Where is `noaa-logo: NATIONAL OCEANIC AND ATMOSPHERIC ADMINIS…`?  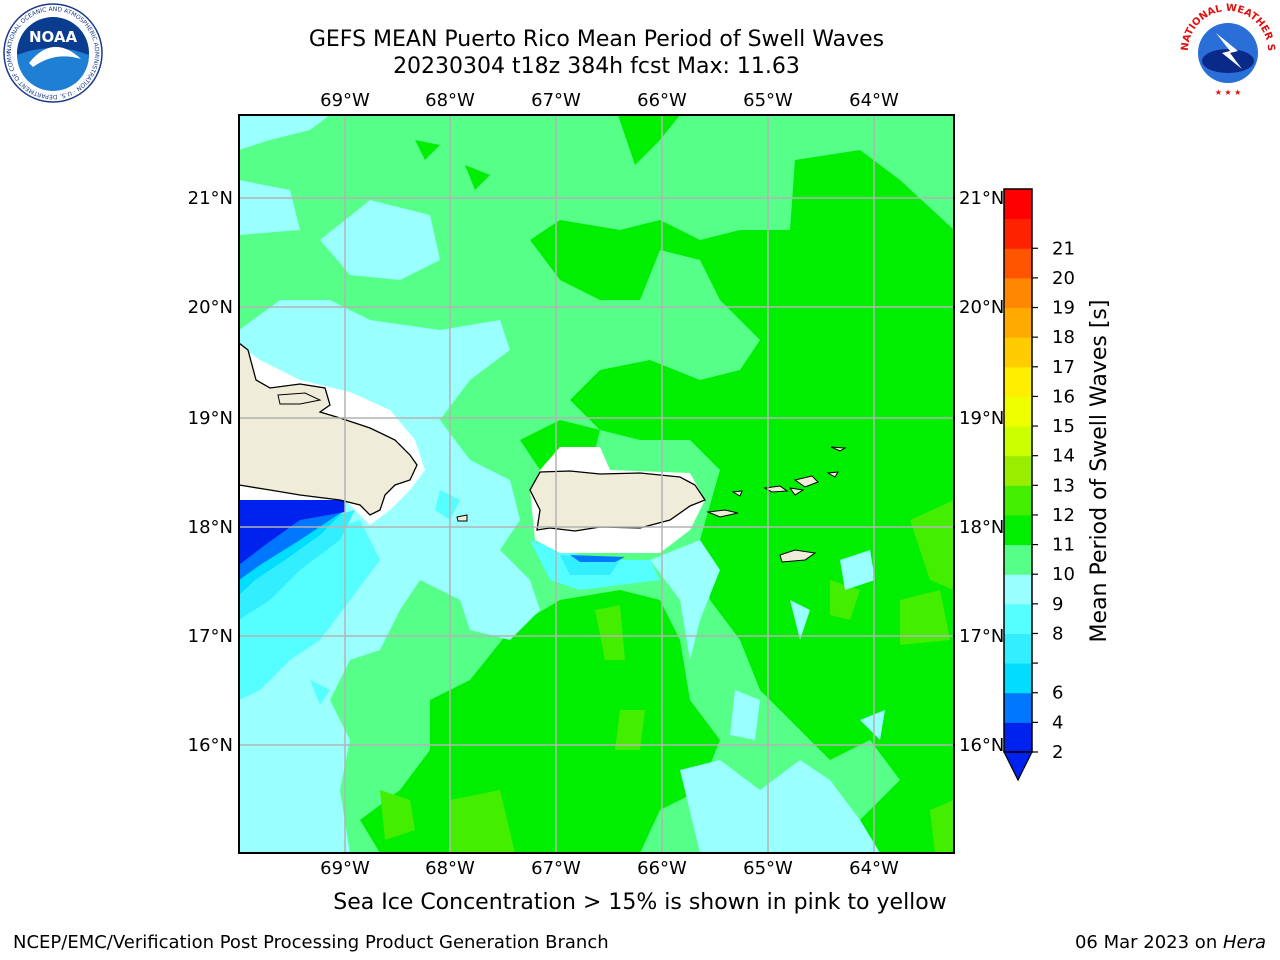
noaa-logo: NATIONAL OCEANIC AND ATMOSPHERIC ADMINIS… is located at coordinates (53, 53).